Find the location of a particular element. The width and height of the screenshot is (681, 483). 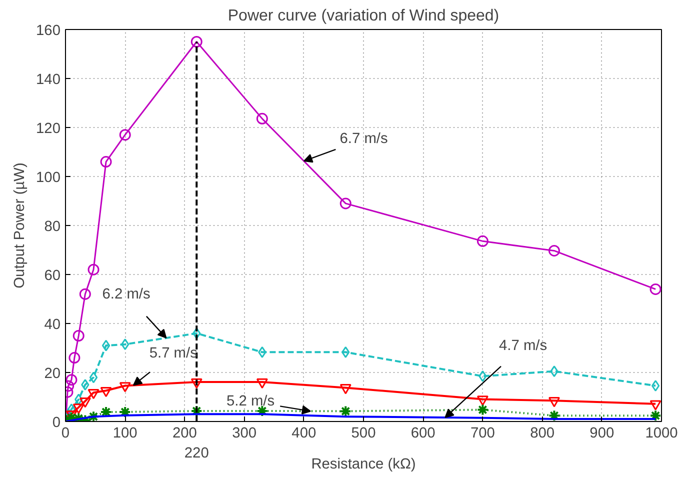

x-tick-label: 1000 is located at coordinates (661, 434).